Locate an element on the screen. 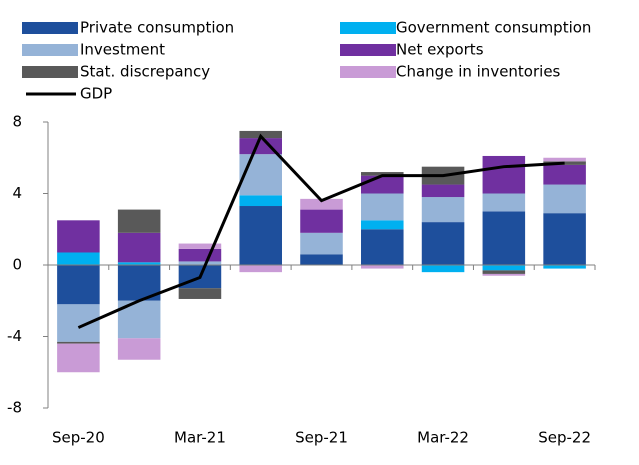 Image resolution: width=639 pixels, height=465 pixels. legend-label: Change in inventories is located at coordinates (478, 72).